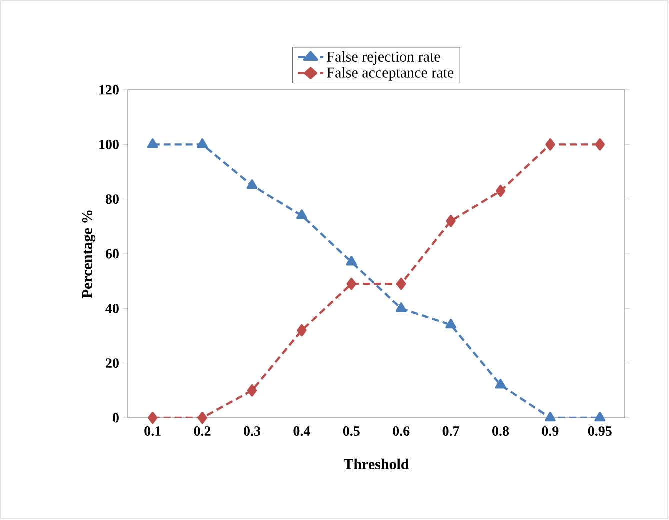 The width and height of the screenshot is (669, 520). I want to click on x-tick-label: 0.3, so click(252, 431).